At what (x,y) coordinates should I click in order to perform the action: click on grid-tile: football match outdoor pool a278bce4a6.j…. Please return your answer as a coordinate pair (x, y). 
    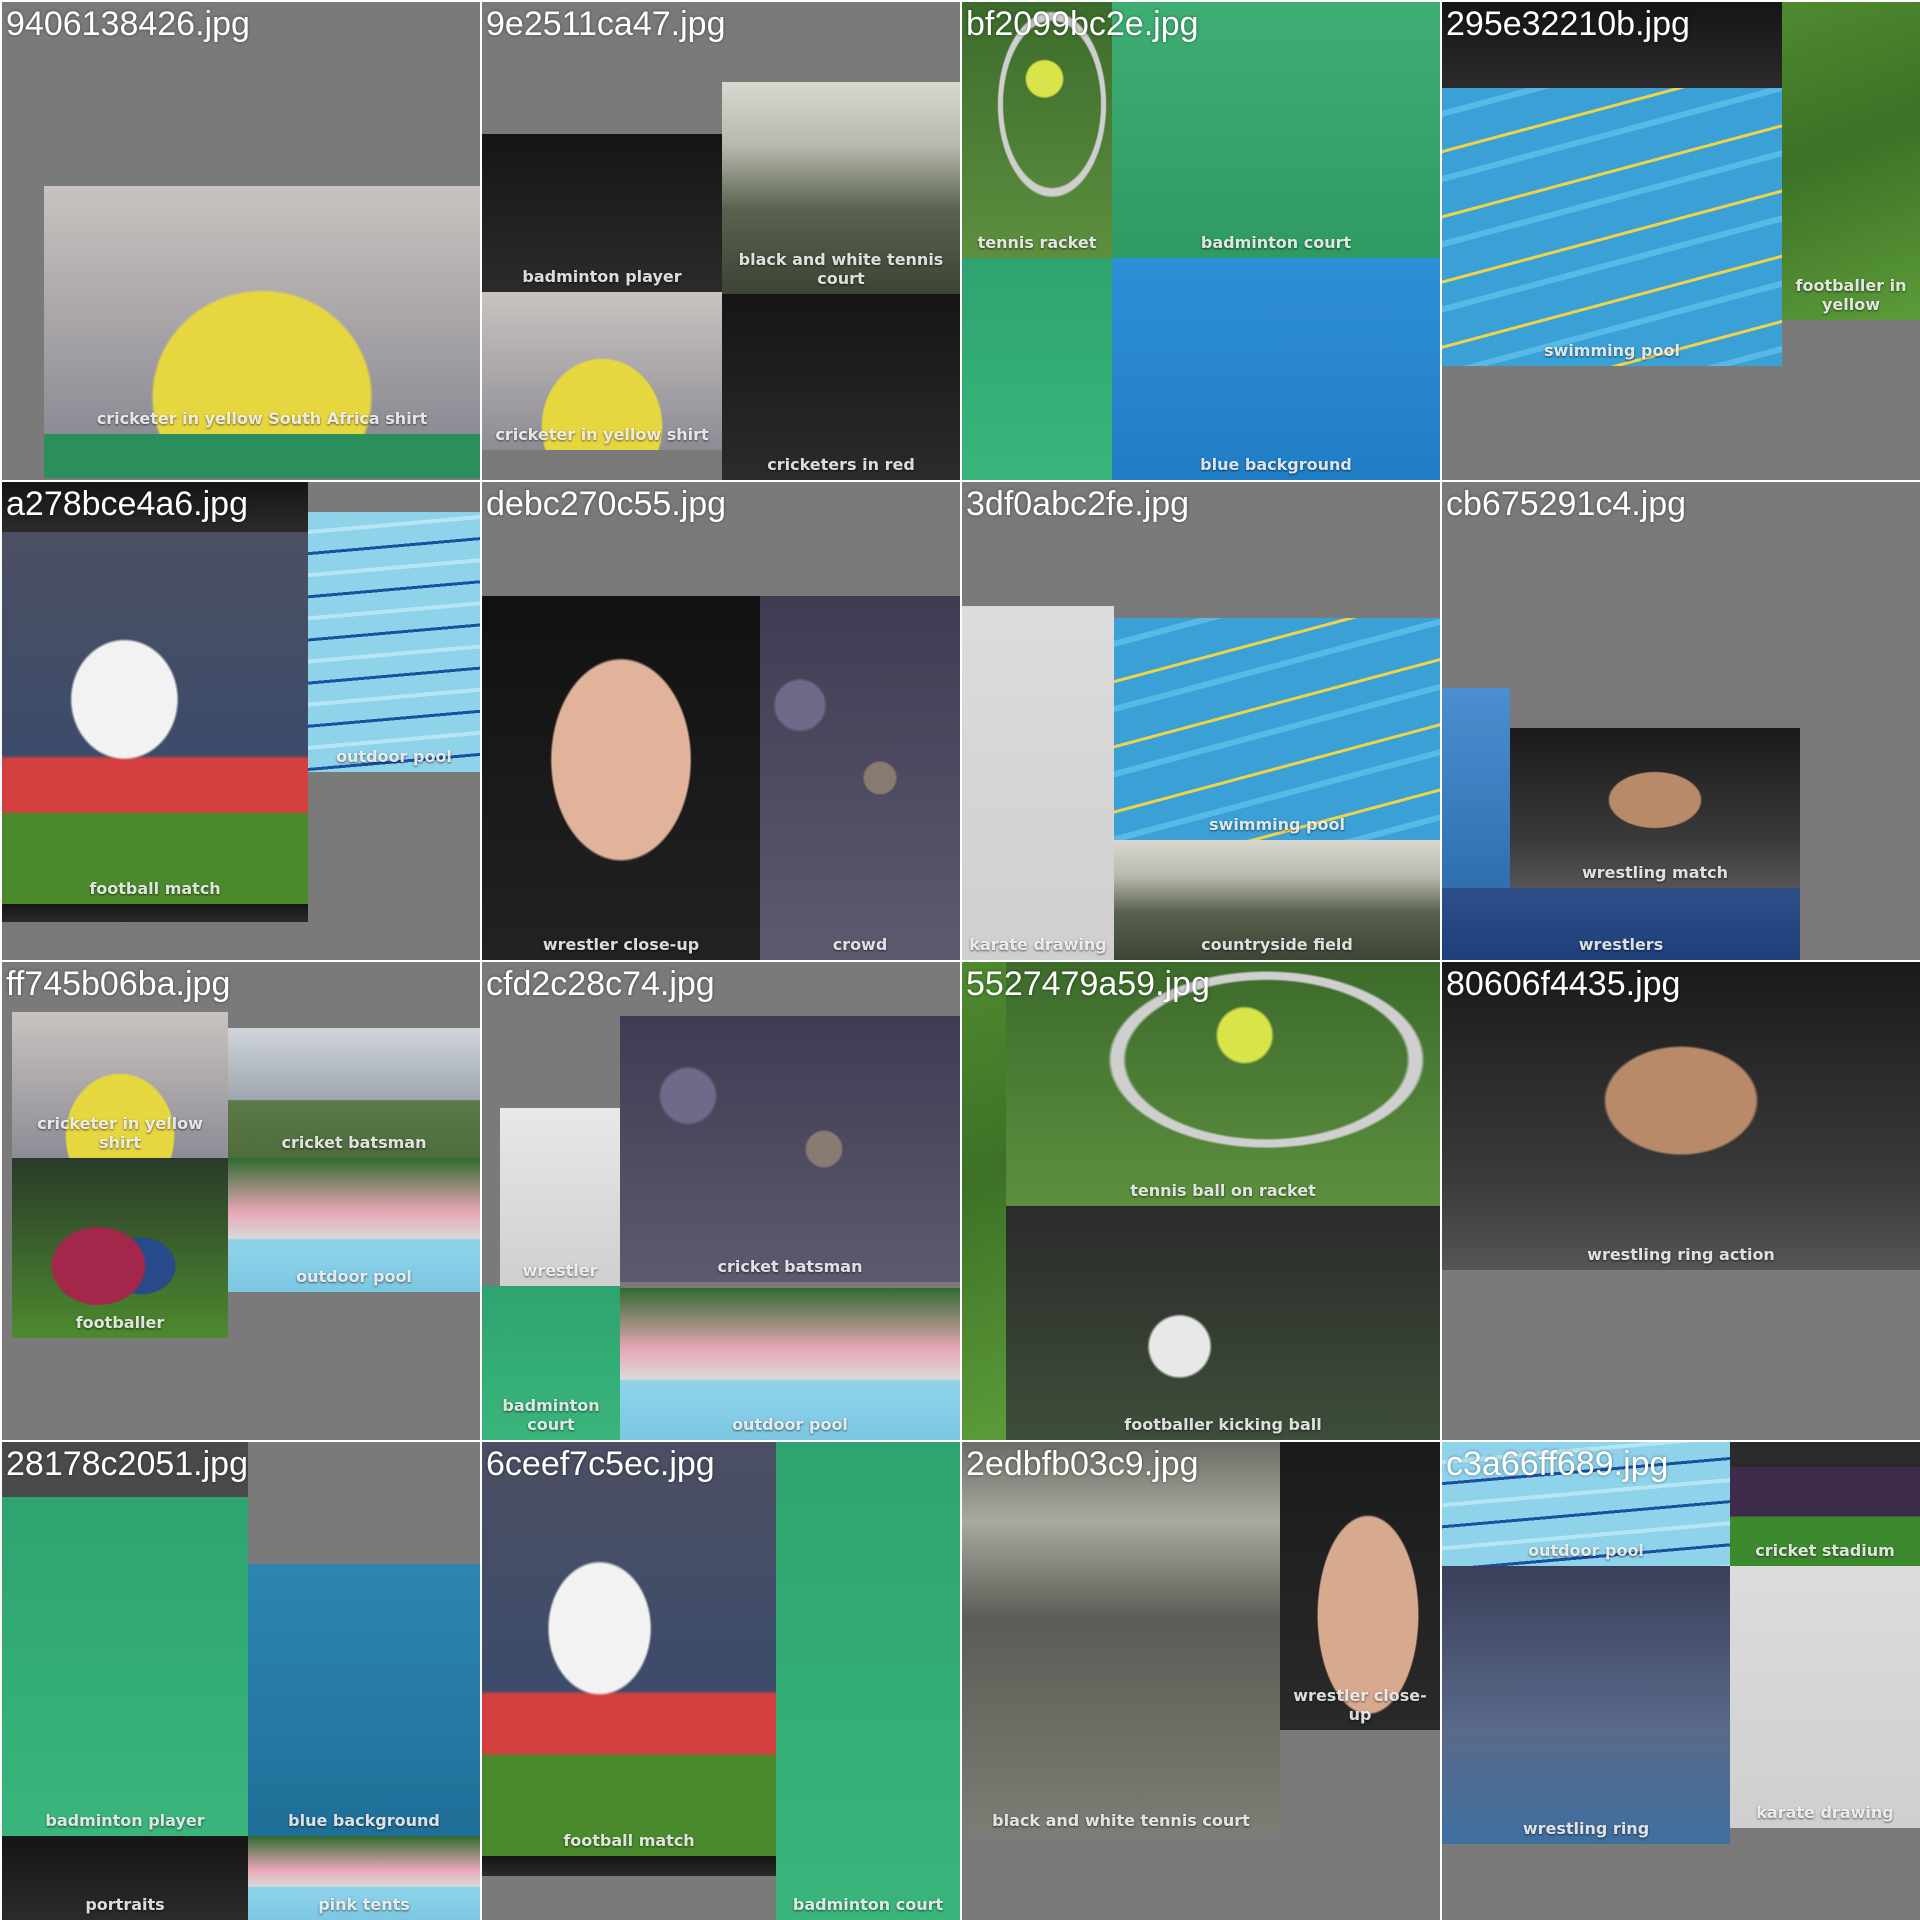
    Looking at the image, I should click on (241, 721).